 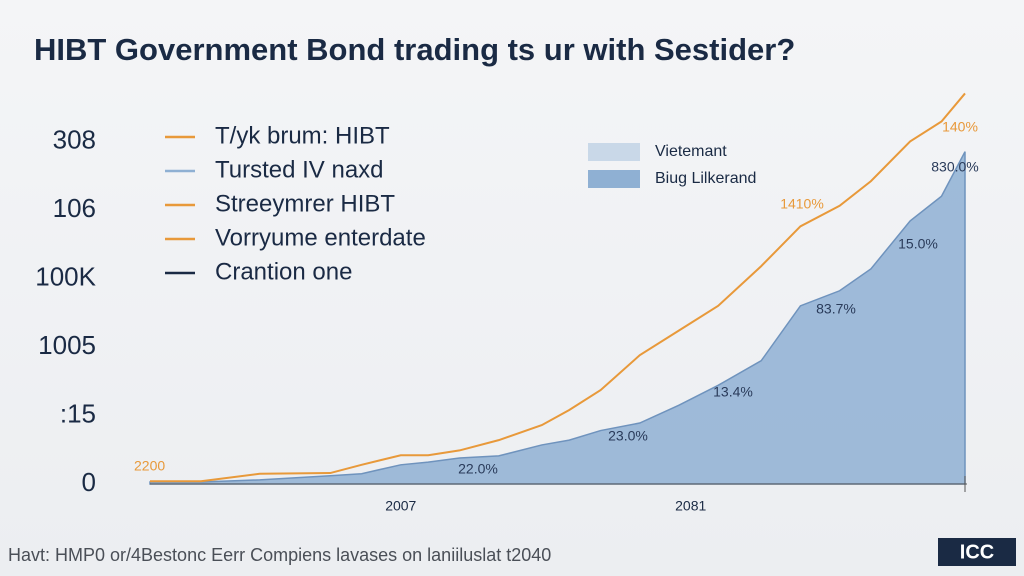 I want to click on annotation: 83.7%, so click(x=836, y=309).